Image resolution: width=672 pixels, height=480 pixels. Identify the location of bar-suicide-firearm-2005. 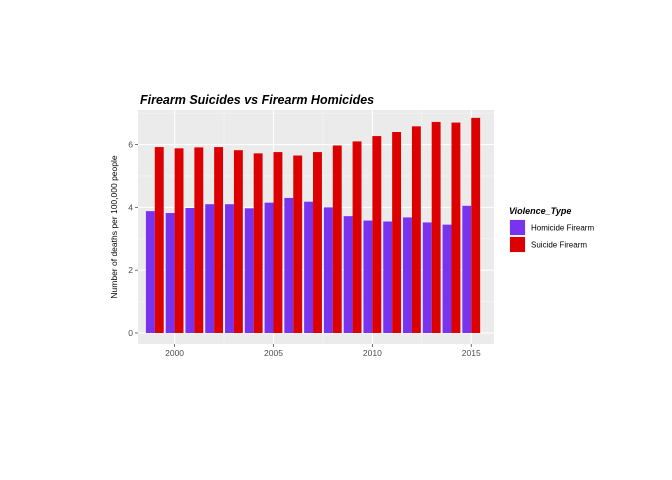
(278, 243).